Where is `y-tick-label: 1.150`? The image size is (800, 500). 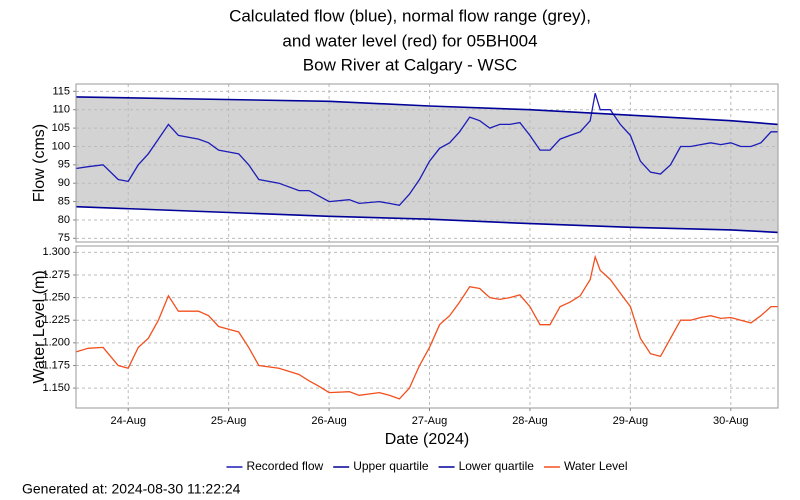
y-tick-label: 1.150 is located at coordinates (56, 388).